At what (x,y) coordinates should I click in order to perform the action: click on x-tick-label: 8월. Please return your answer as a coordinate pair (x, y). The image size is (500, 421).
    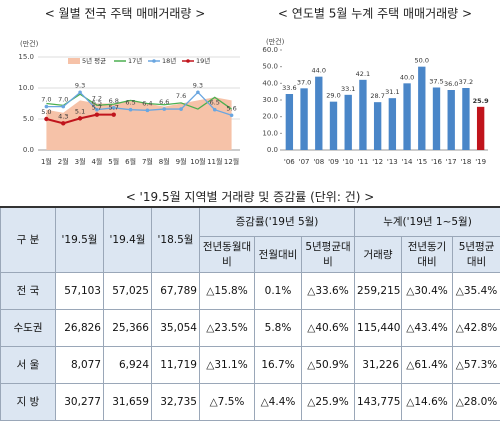
    Looking at the image, I should click on (164, 161).